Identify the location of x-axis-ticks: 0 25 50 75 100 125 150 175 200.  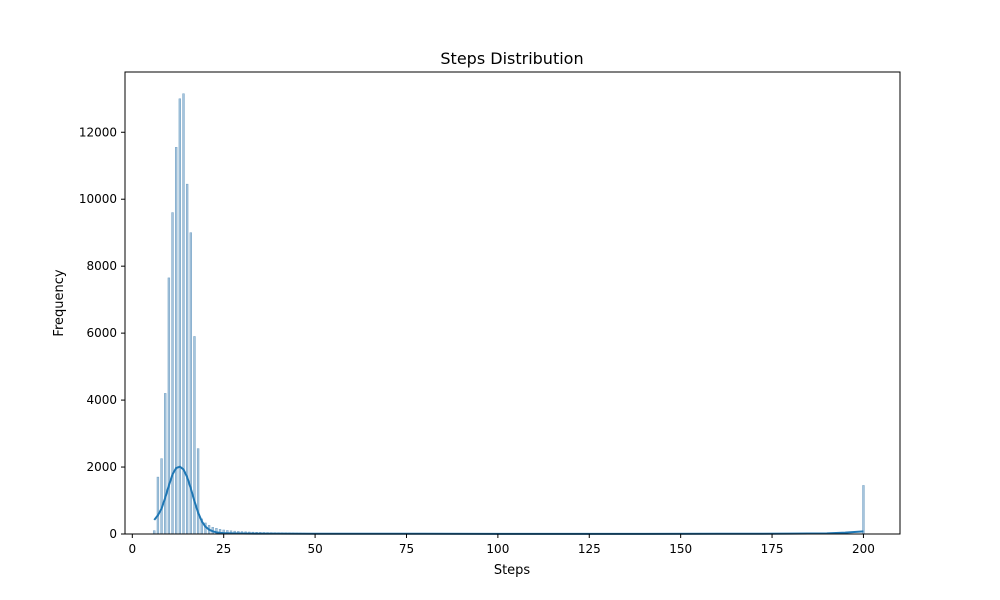
(501, 545).